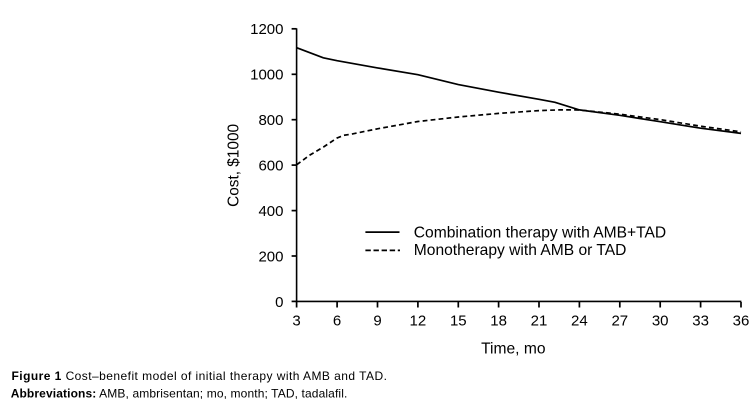  What do you see at coordinates (270, 166) in the screenshot?
I see `svg-text: 600` at bounding box center [270, 166].